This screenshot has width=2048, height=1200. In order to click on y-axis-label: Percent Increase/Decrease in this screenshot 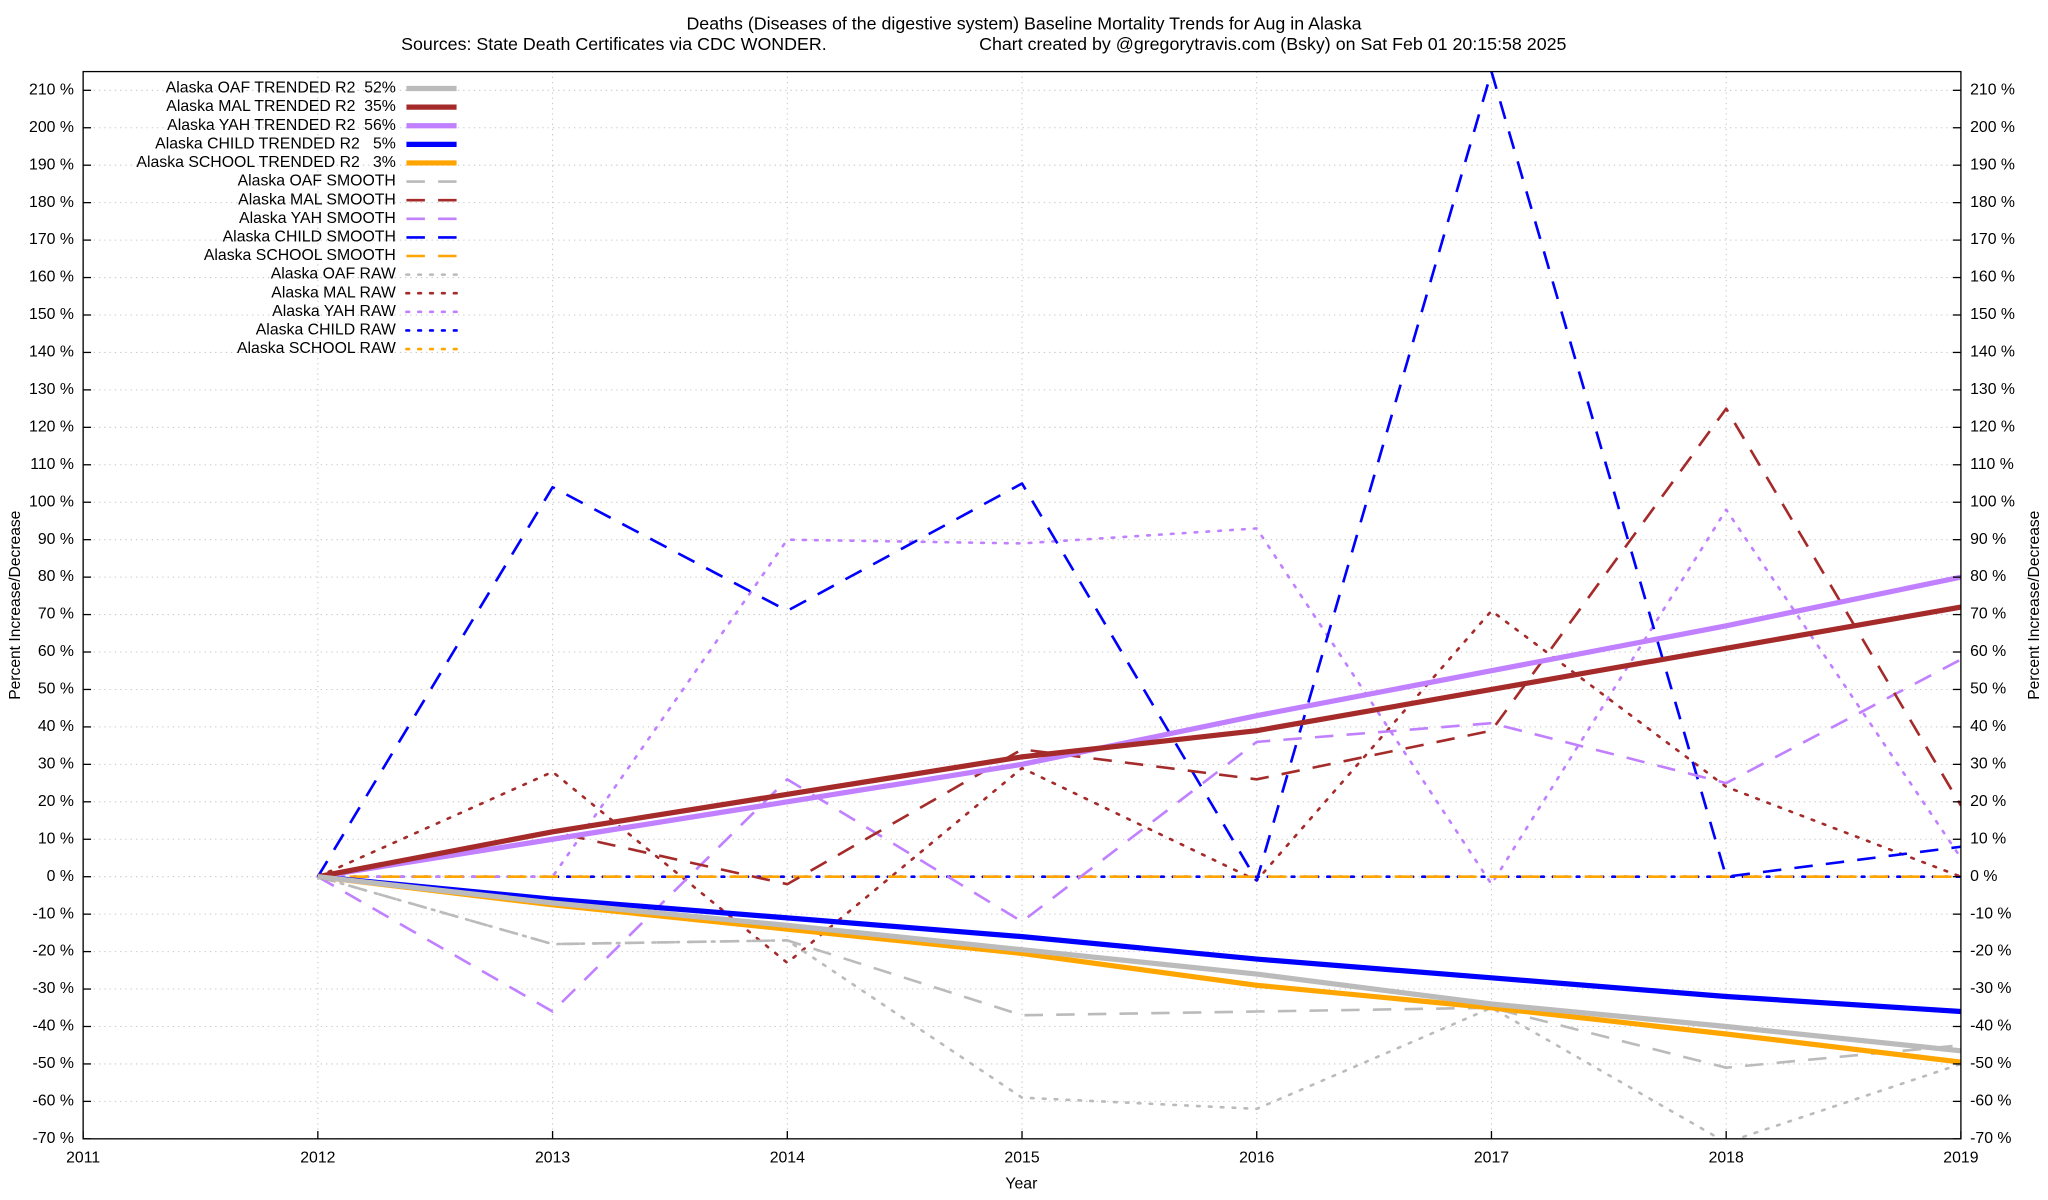, I will do `click(15, 604)`.